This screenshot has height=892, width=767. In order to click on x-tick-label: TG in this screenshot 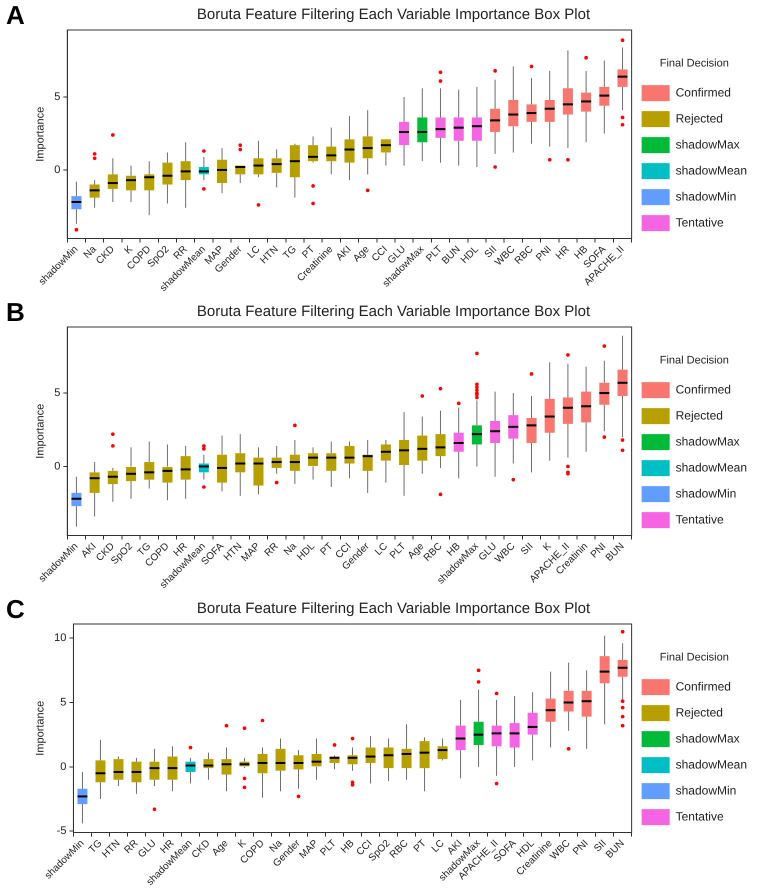, I will do `click(290, 253)`.